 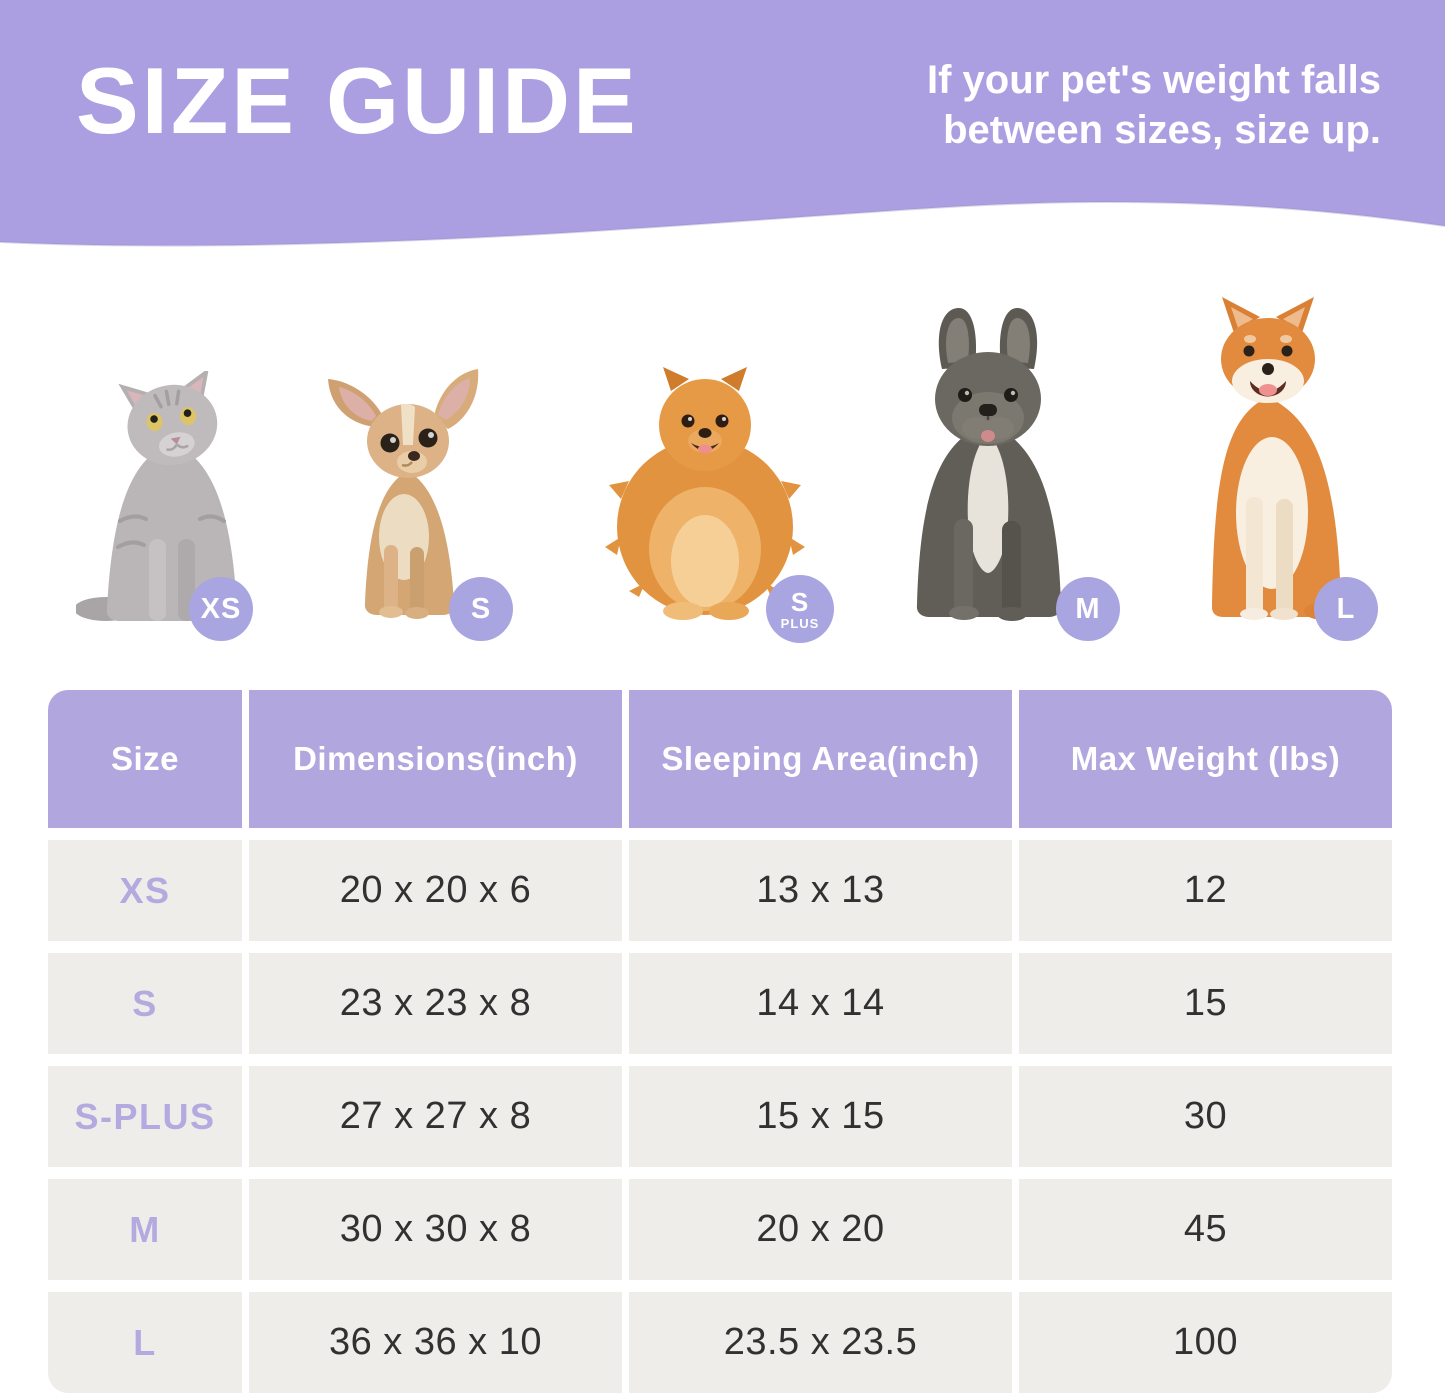 What do you see at coordinates (145, 1116) in the screenshot?
I see `s-plus-size-cell: S-PLUS` at bounding box center [145, 1116].